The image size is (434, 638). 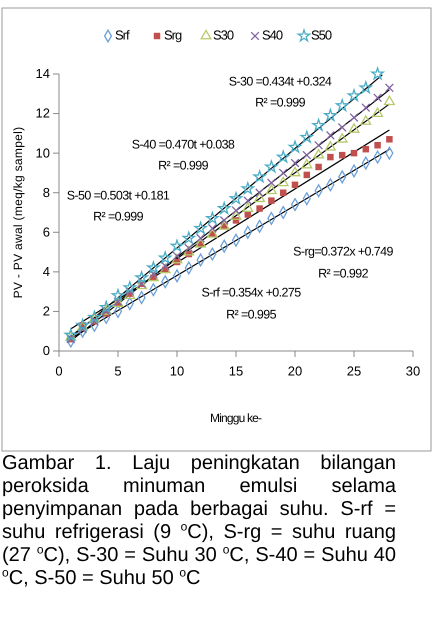 What do you see at coordinates (183, 144) in the screenshot?
I see `annotation: S-40 =0.470t +0.038` at bounding box center [183, 144].